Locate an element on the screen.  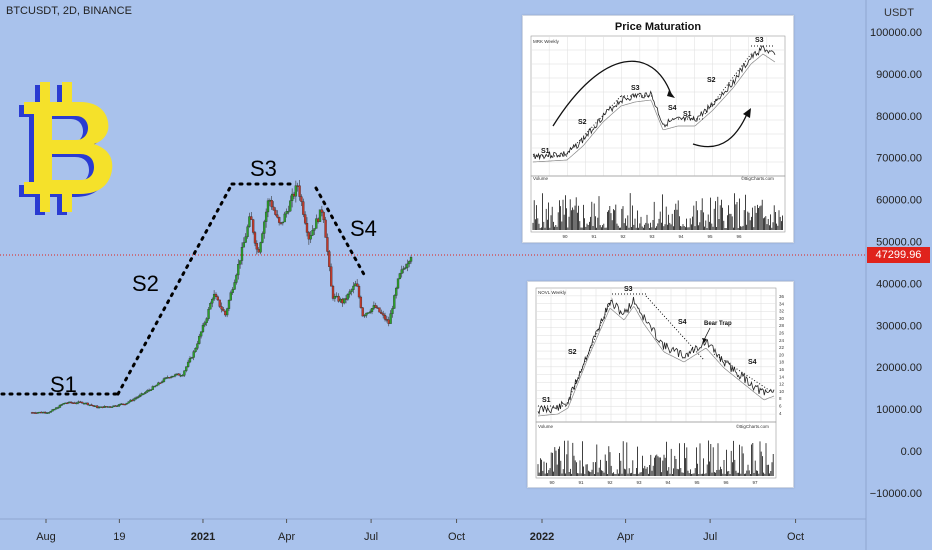
novl-x-label: 94 is located at coordinates (668, 482).